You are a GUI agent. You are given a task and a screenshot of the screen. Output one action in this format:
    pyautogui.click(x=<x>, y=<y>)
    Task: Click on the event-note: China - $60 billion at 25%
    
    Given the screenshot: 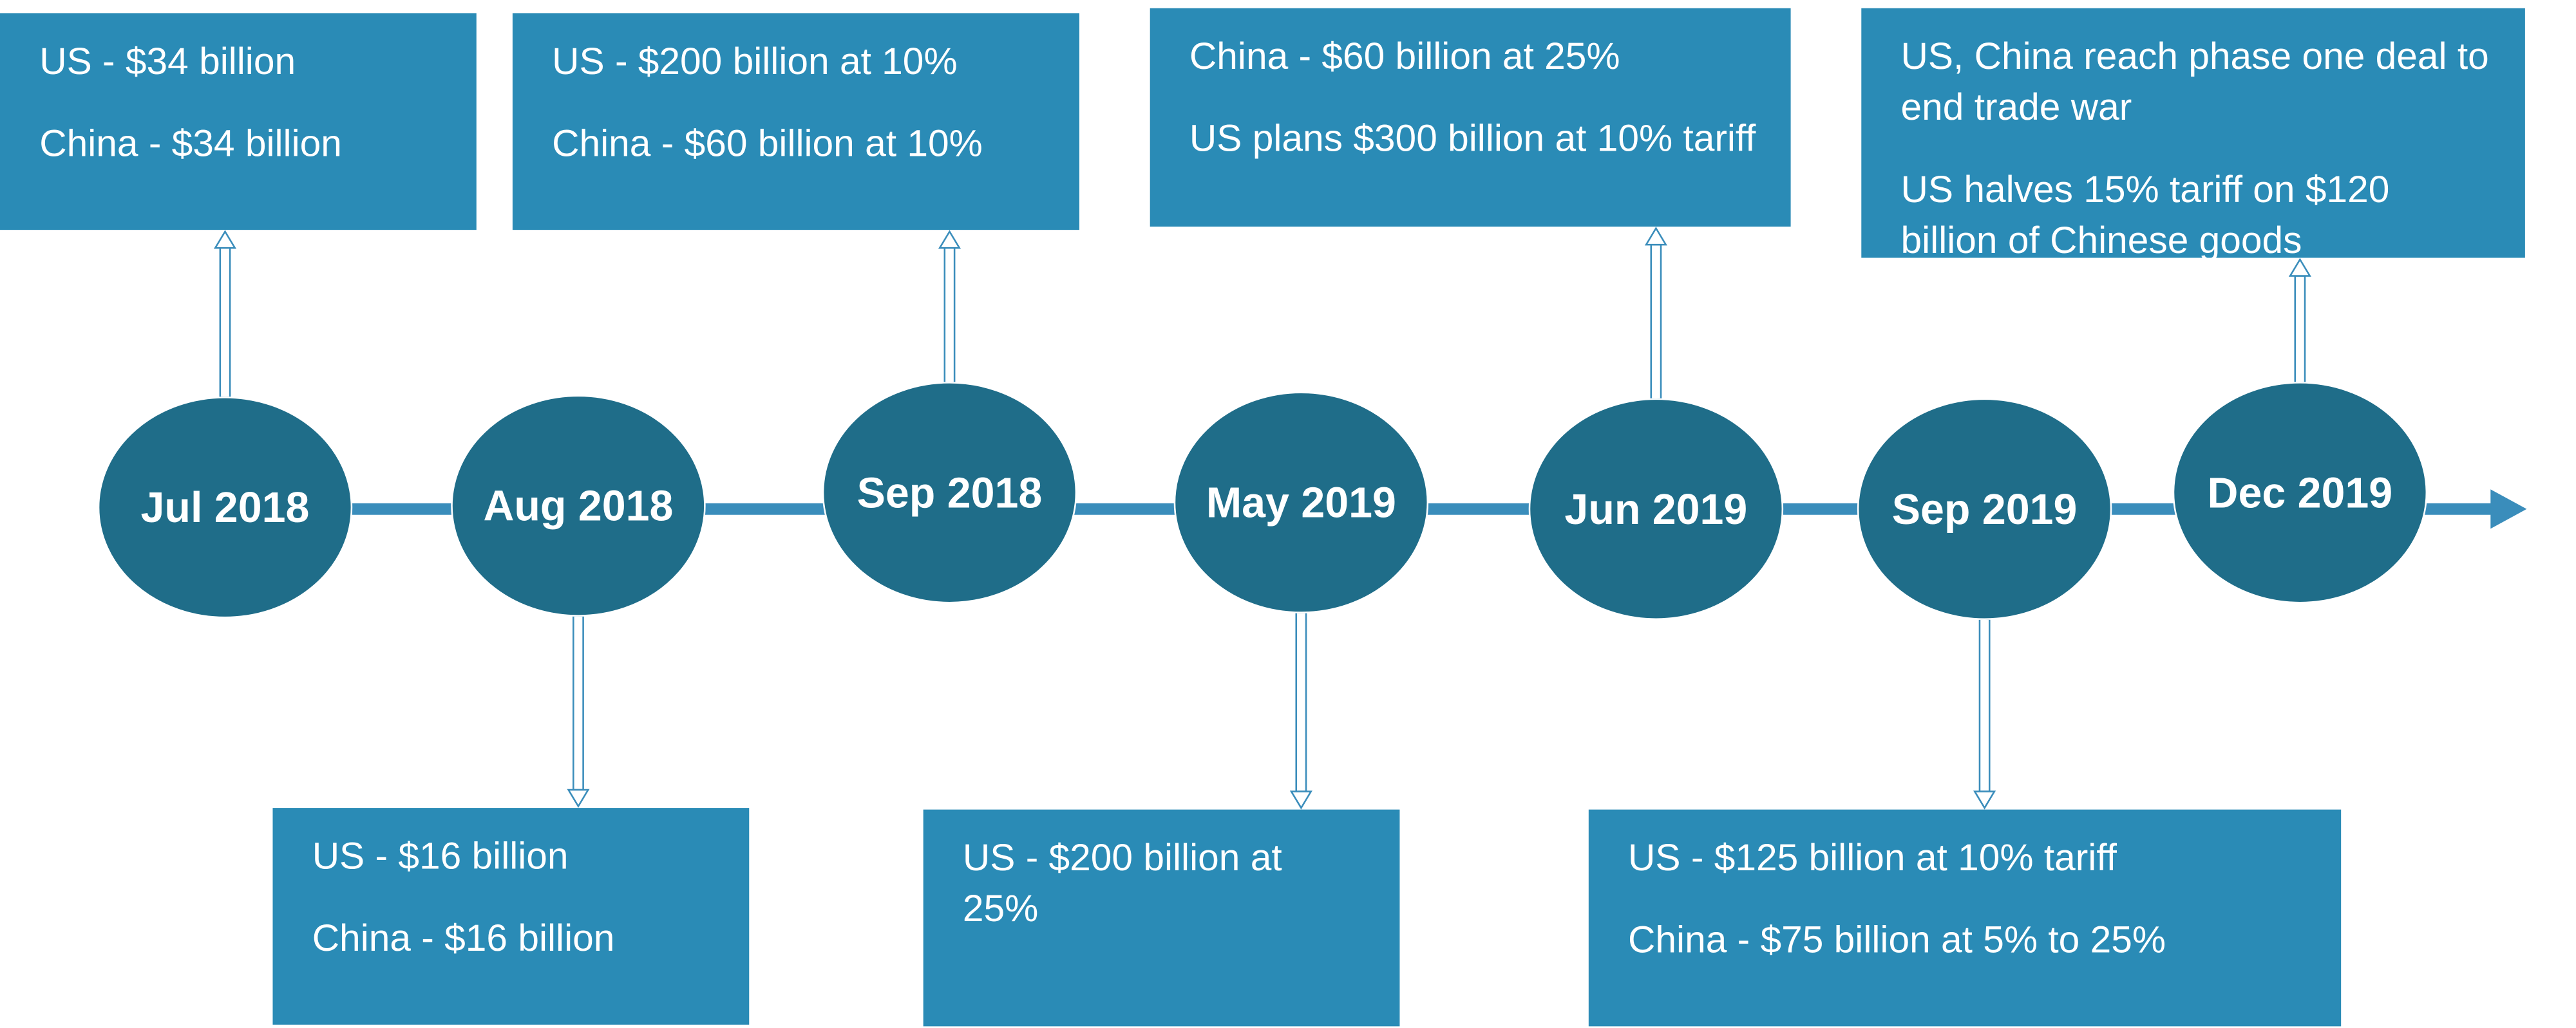 What is the action you would take?
    pyautogui.click(x=1405, y=55)
    